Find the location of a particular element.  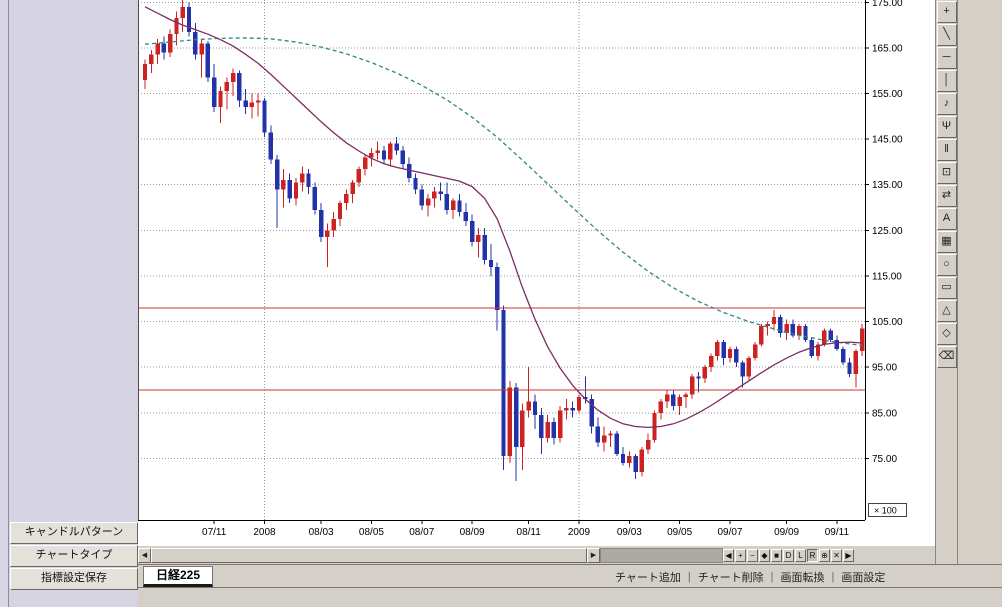

zoom-out-button: − is located at coordinates (752, 555).